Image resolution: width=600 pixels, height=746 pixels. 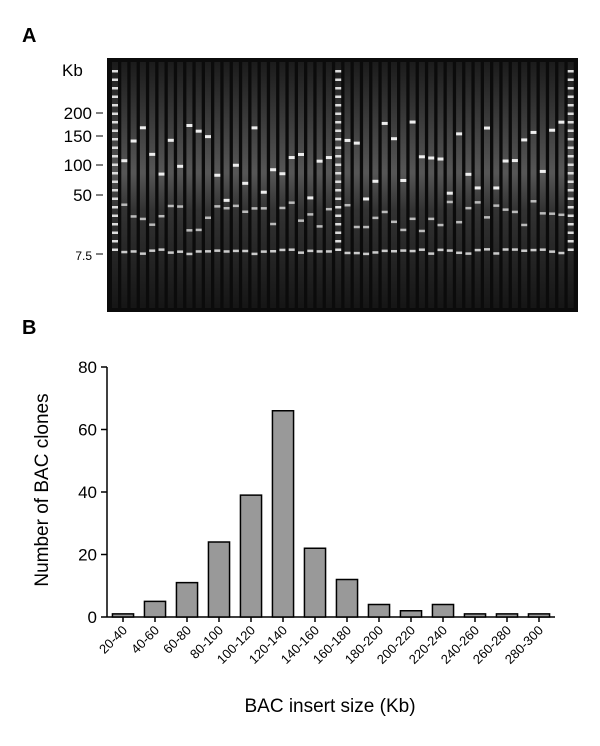 What do you see at coordinates (113, 640) in the screenshot?
I see `x-tick-label: 20-40` at bounding box center [113, 640].